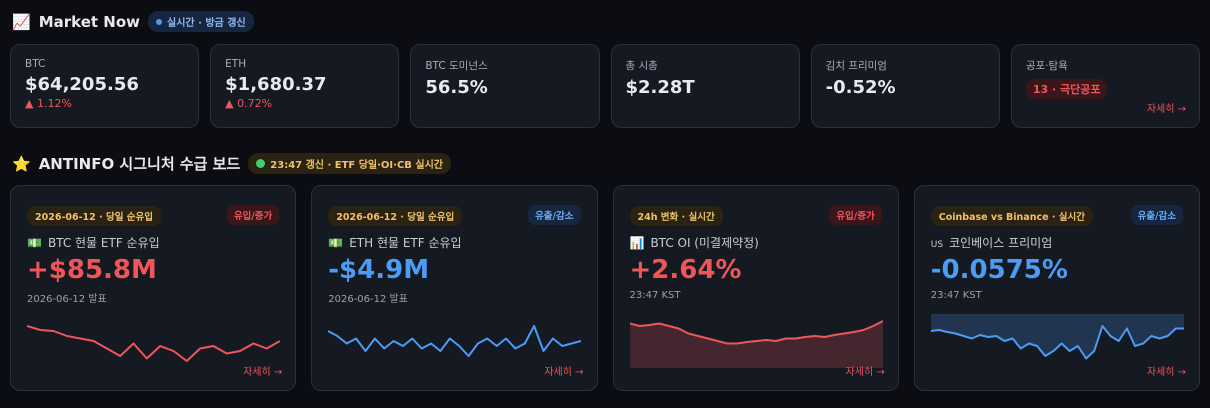 This screenshot has width=1210, height=408. What do you see at coordinates (505, 86) in the screenshot?
I see `stat-card: BTC 도미넌스 56.5%` at bounding box center [505, 86].